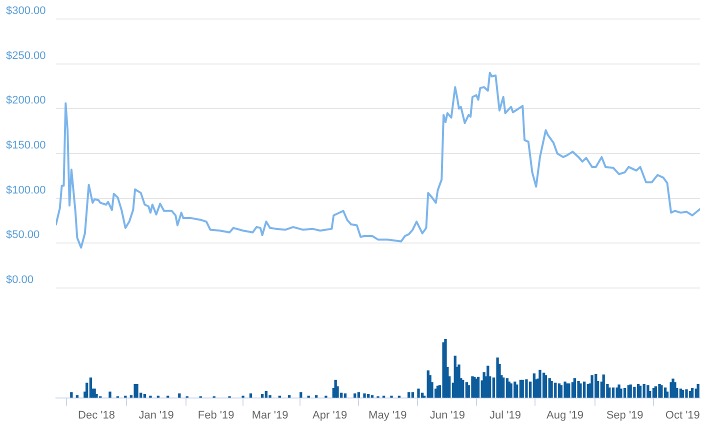 The width and height of the screenshot is (710, 425). What do you see at coordinates (447, 415) in the screenshot?
I see `x-tick-label: Jun '19` at bounding box center [447, 415].